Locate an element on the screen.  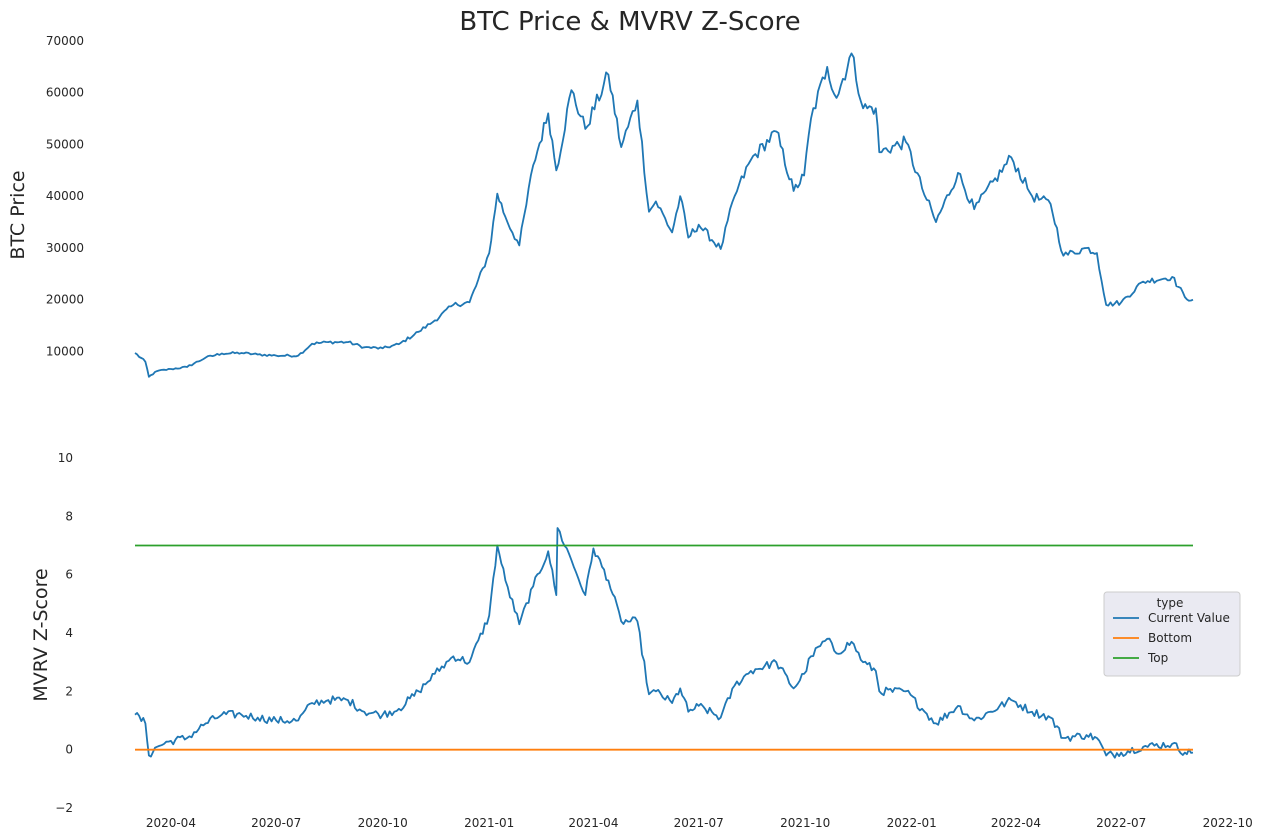
chart-title: BTC Price & MVRV Z-Score is located at coordinates (629, 22).